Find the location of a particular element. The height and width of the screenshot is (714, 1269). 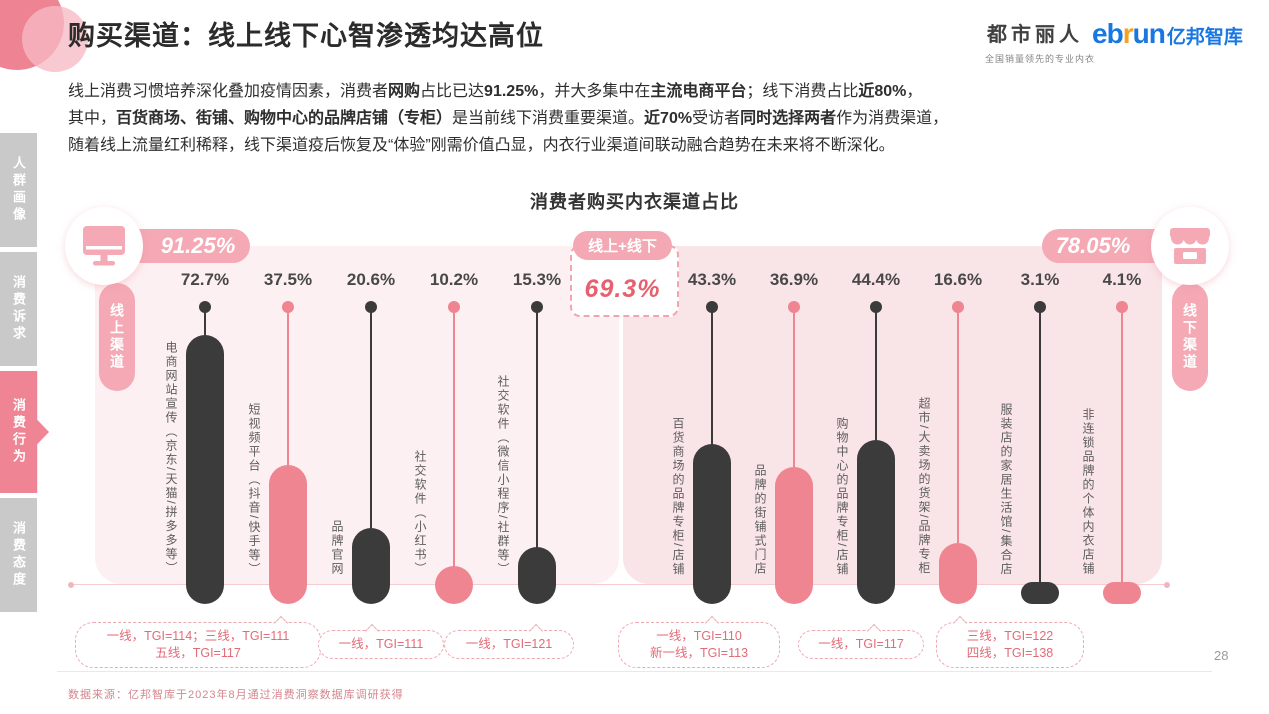

offline-total-value: 78.05% is located at coordinates (1093, 245).